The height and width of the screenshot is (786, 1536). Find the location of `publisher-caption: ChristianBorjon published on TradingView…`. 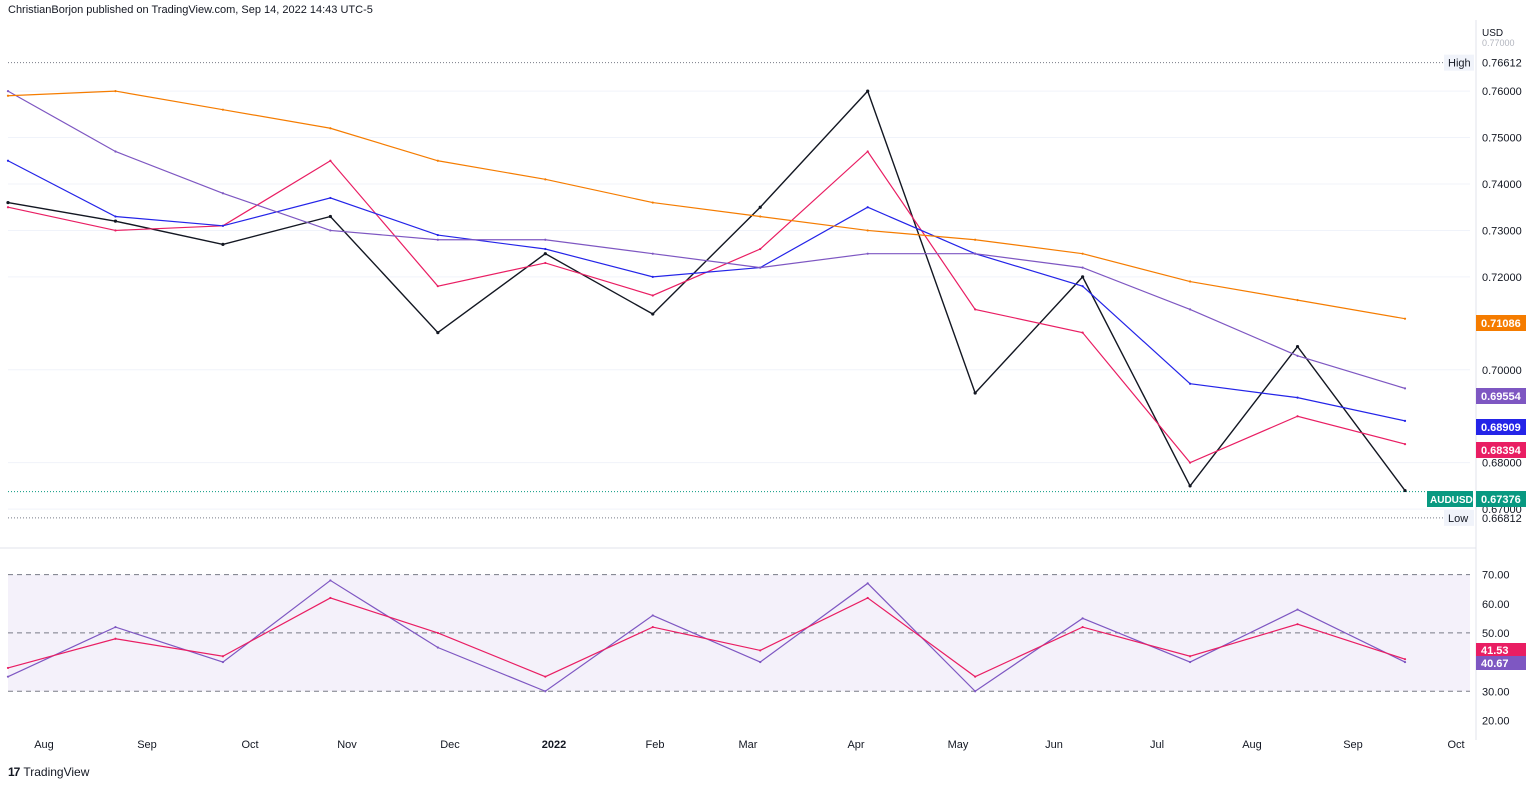

publisher-caption: ChristianBorjon published on TradingView… is located at coordinates (190, 10).